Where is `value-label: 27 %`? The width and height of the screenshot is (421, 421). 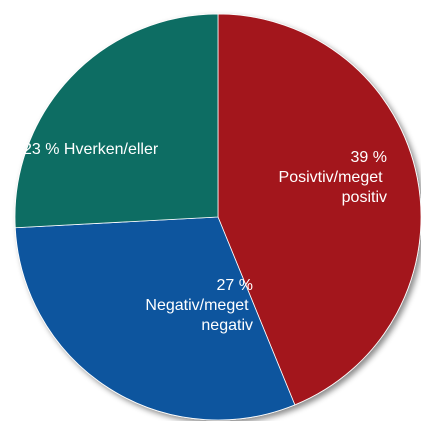 value-label: 27 % is located at coordinates (235, 285).